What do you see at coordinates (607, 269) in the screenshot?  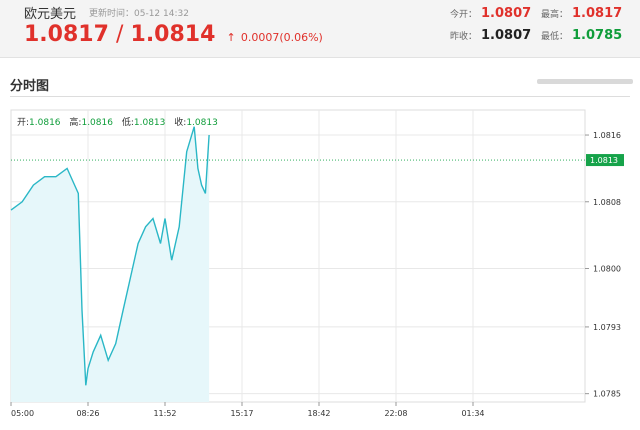 I see `y-tick-label: 1.0800` at bounding box center [607, 269].